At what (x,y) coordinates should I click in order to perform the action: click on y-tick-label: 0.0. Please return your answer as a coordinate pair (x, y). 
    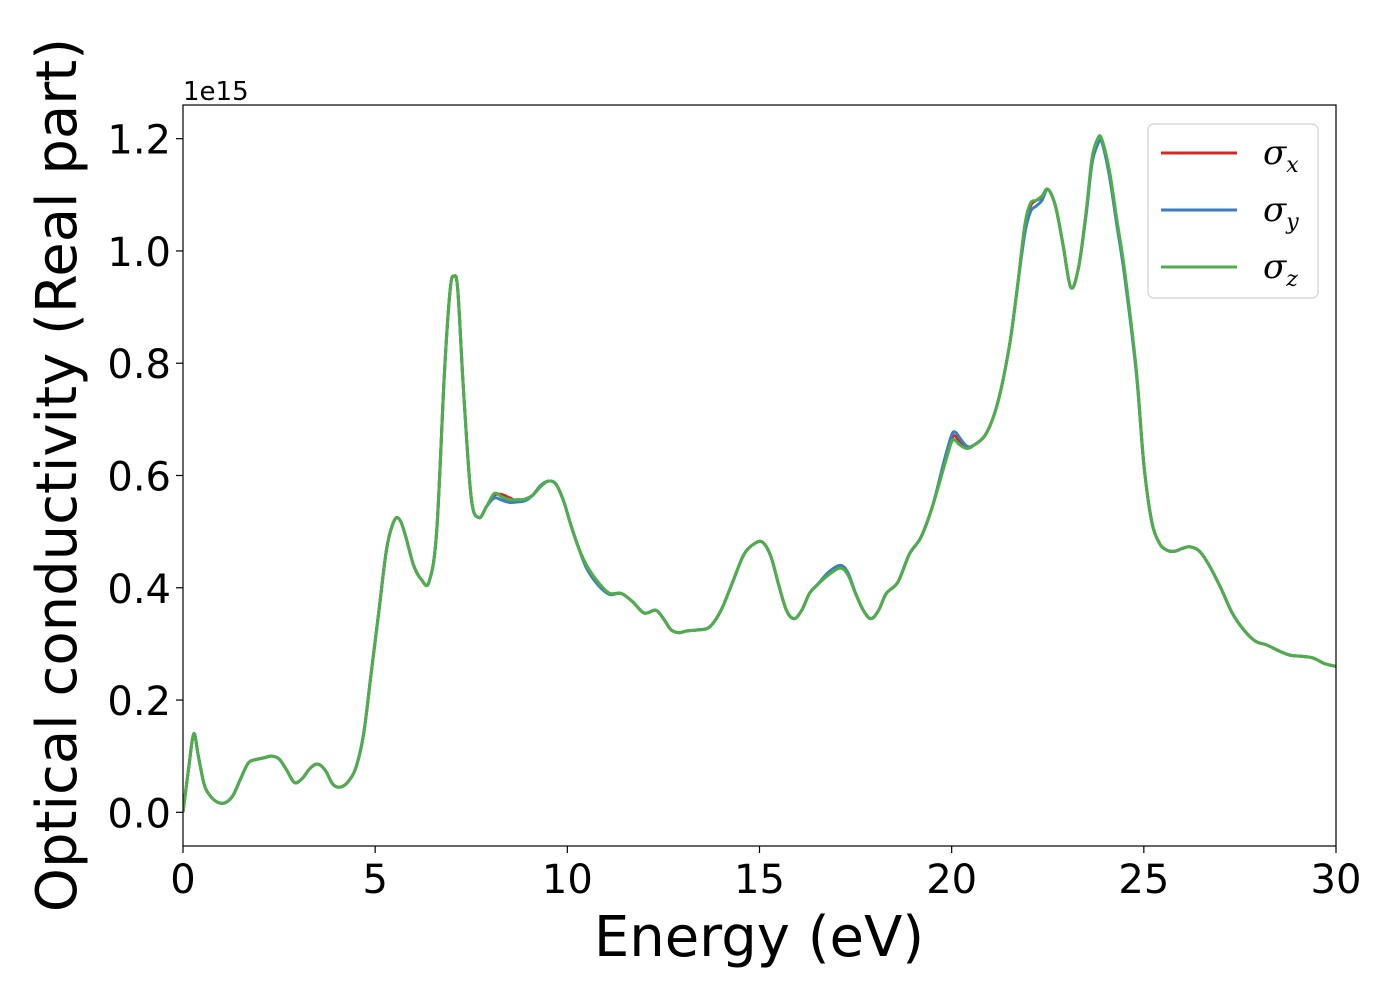
    Looking at the image, I should click on (139, 814).